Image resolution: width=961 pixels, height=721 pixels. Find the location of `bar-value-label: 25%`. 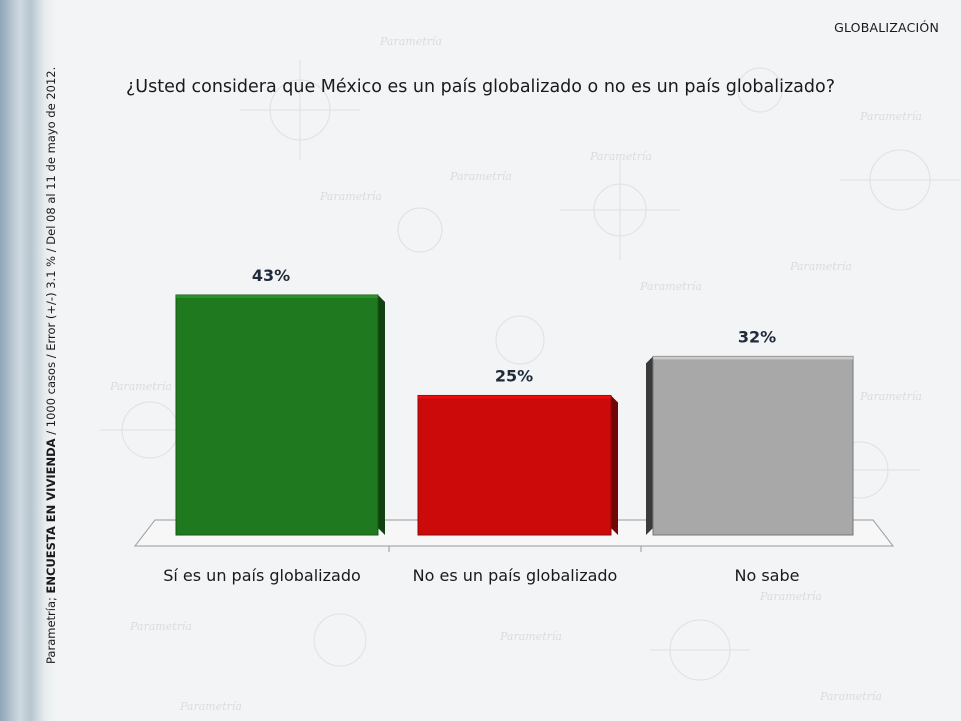

bar-value-label: 25% is located at coordinates (514, 375).